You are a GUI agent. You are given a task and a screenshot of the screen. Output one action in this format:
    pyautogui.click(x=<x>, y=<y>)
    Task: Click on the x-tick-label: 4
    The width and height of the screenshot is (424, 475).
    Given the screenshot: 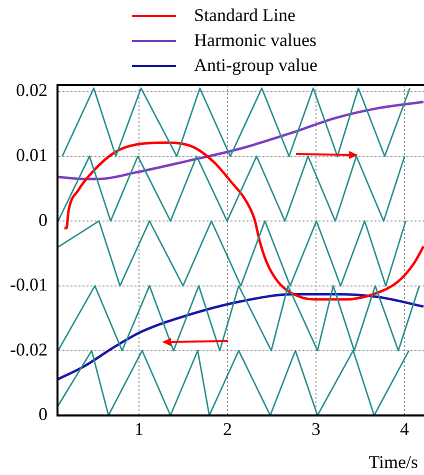 What is the action you would take?
    pyautogui.click(x=405, y=428)
    